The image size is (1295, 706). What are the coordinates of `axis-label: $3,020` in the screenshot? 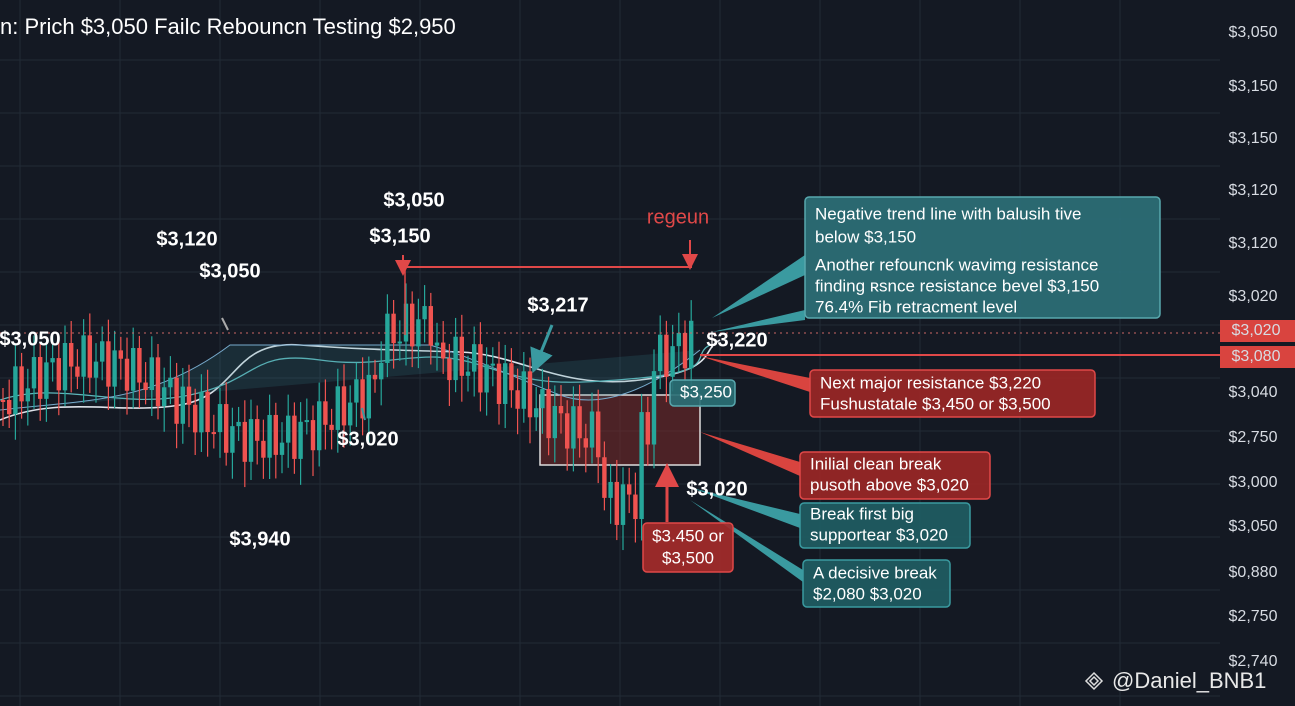 It's located at (1253, 296).